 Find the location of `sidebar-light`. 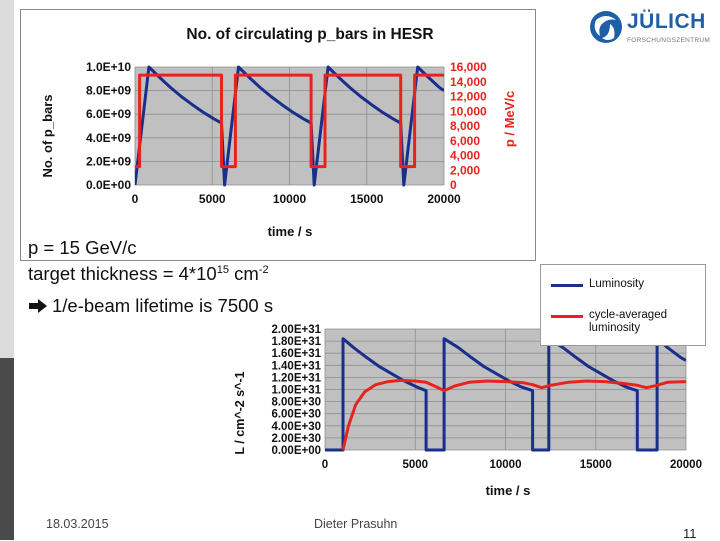

sidebar-light is located at coordinates (7, 179).